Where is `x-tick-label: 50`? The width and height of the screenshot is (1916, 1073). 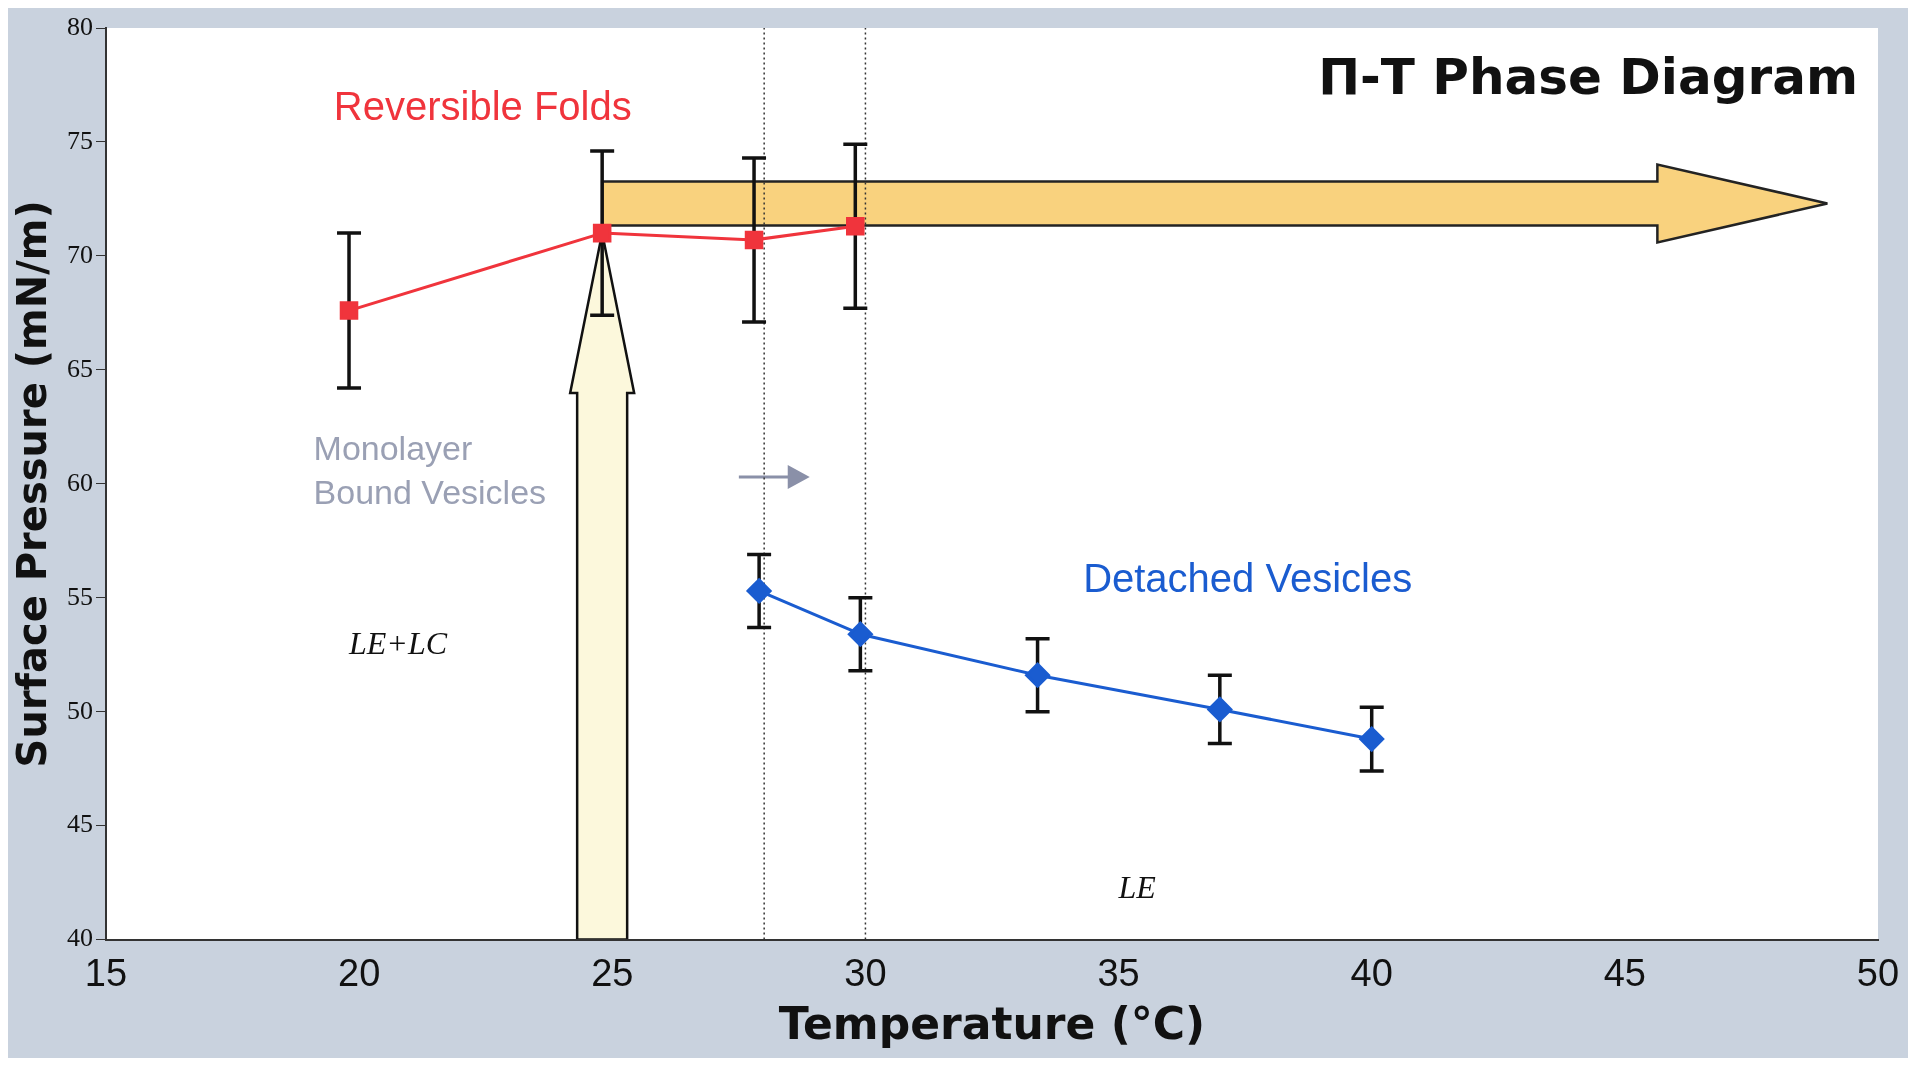
x-tick-label: 50 is located at coordinates (1878, 972).